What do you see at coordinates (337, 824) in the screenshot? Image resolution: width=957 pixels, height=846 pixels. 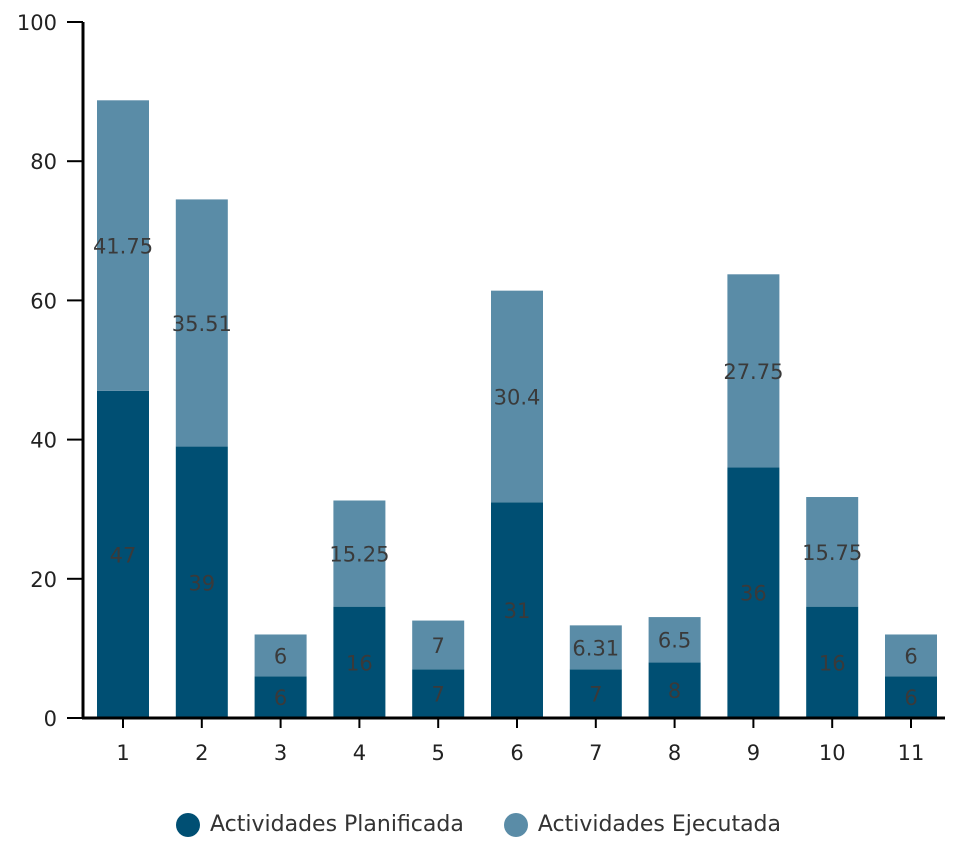 I see `legend-label-planificada: Actividades Planificada` at bounding box center [337, 824].